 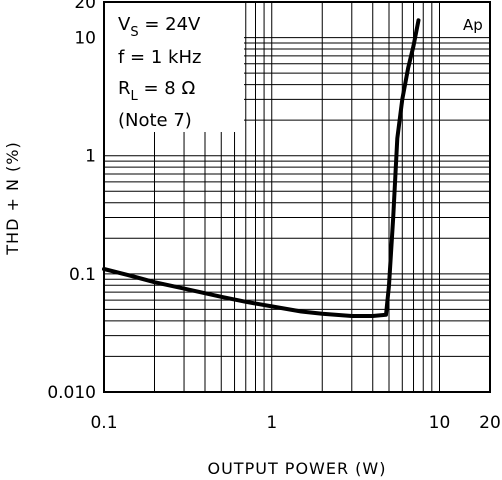 What do you see at coordinates (159, 57) in the screenshot?
I see `condition-frequency: f = 1 kHz` at bounding box center [159, 57].